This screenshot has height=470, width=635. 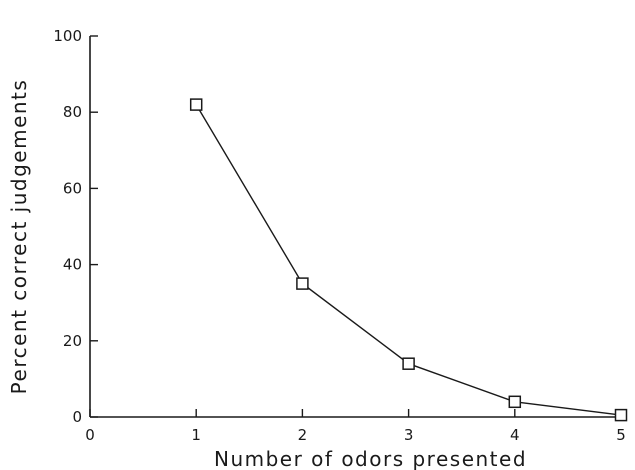 I want to click on y-tick-label: 60, so click(x=72, y=188).